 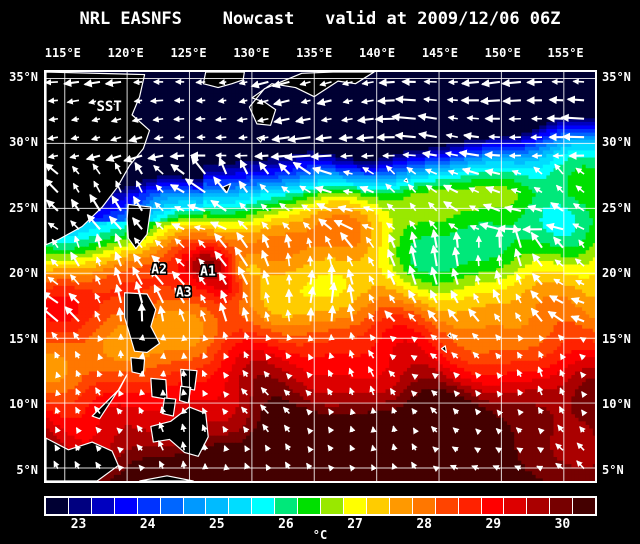 I want to click on latitude-axis-right: 35°N 30°N 25°N 20°N 15°N 10°N 5°N, so click(x=619, y=276).